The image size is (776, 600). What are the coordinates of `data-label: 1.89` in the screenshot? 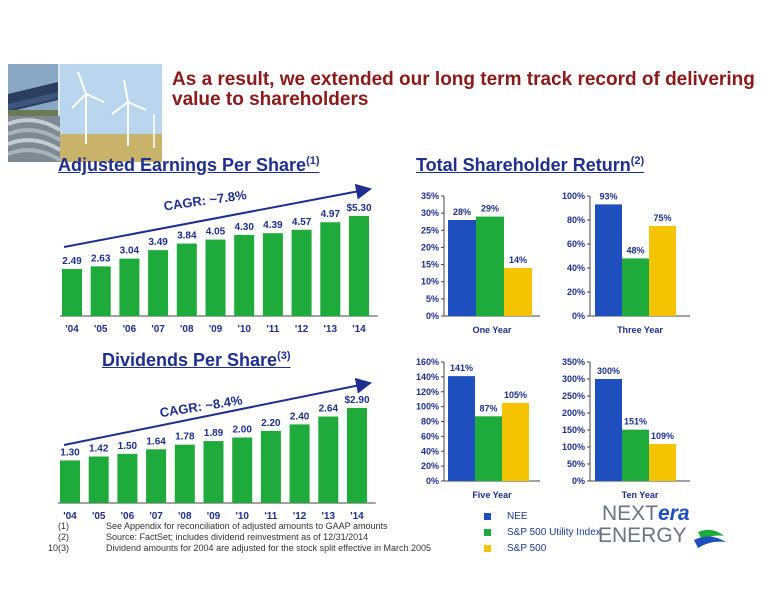 It's located at (214, 433).